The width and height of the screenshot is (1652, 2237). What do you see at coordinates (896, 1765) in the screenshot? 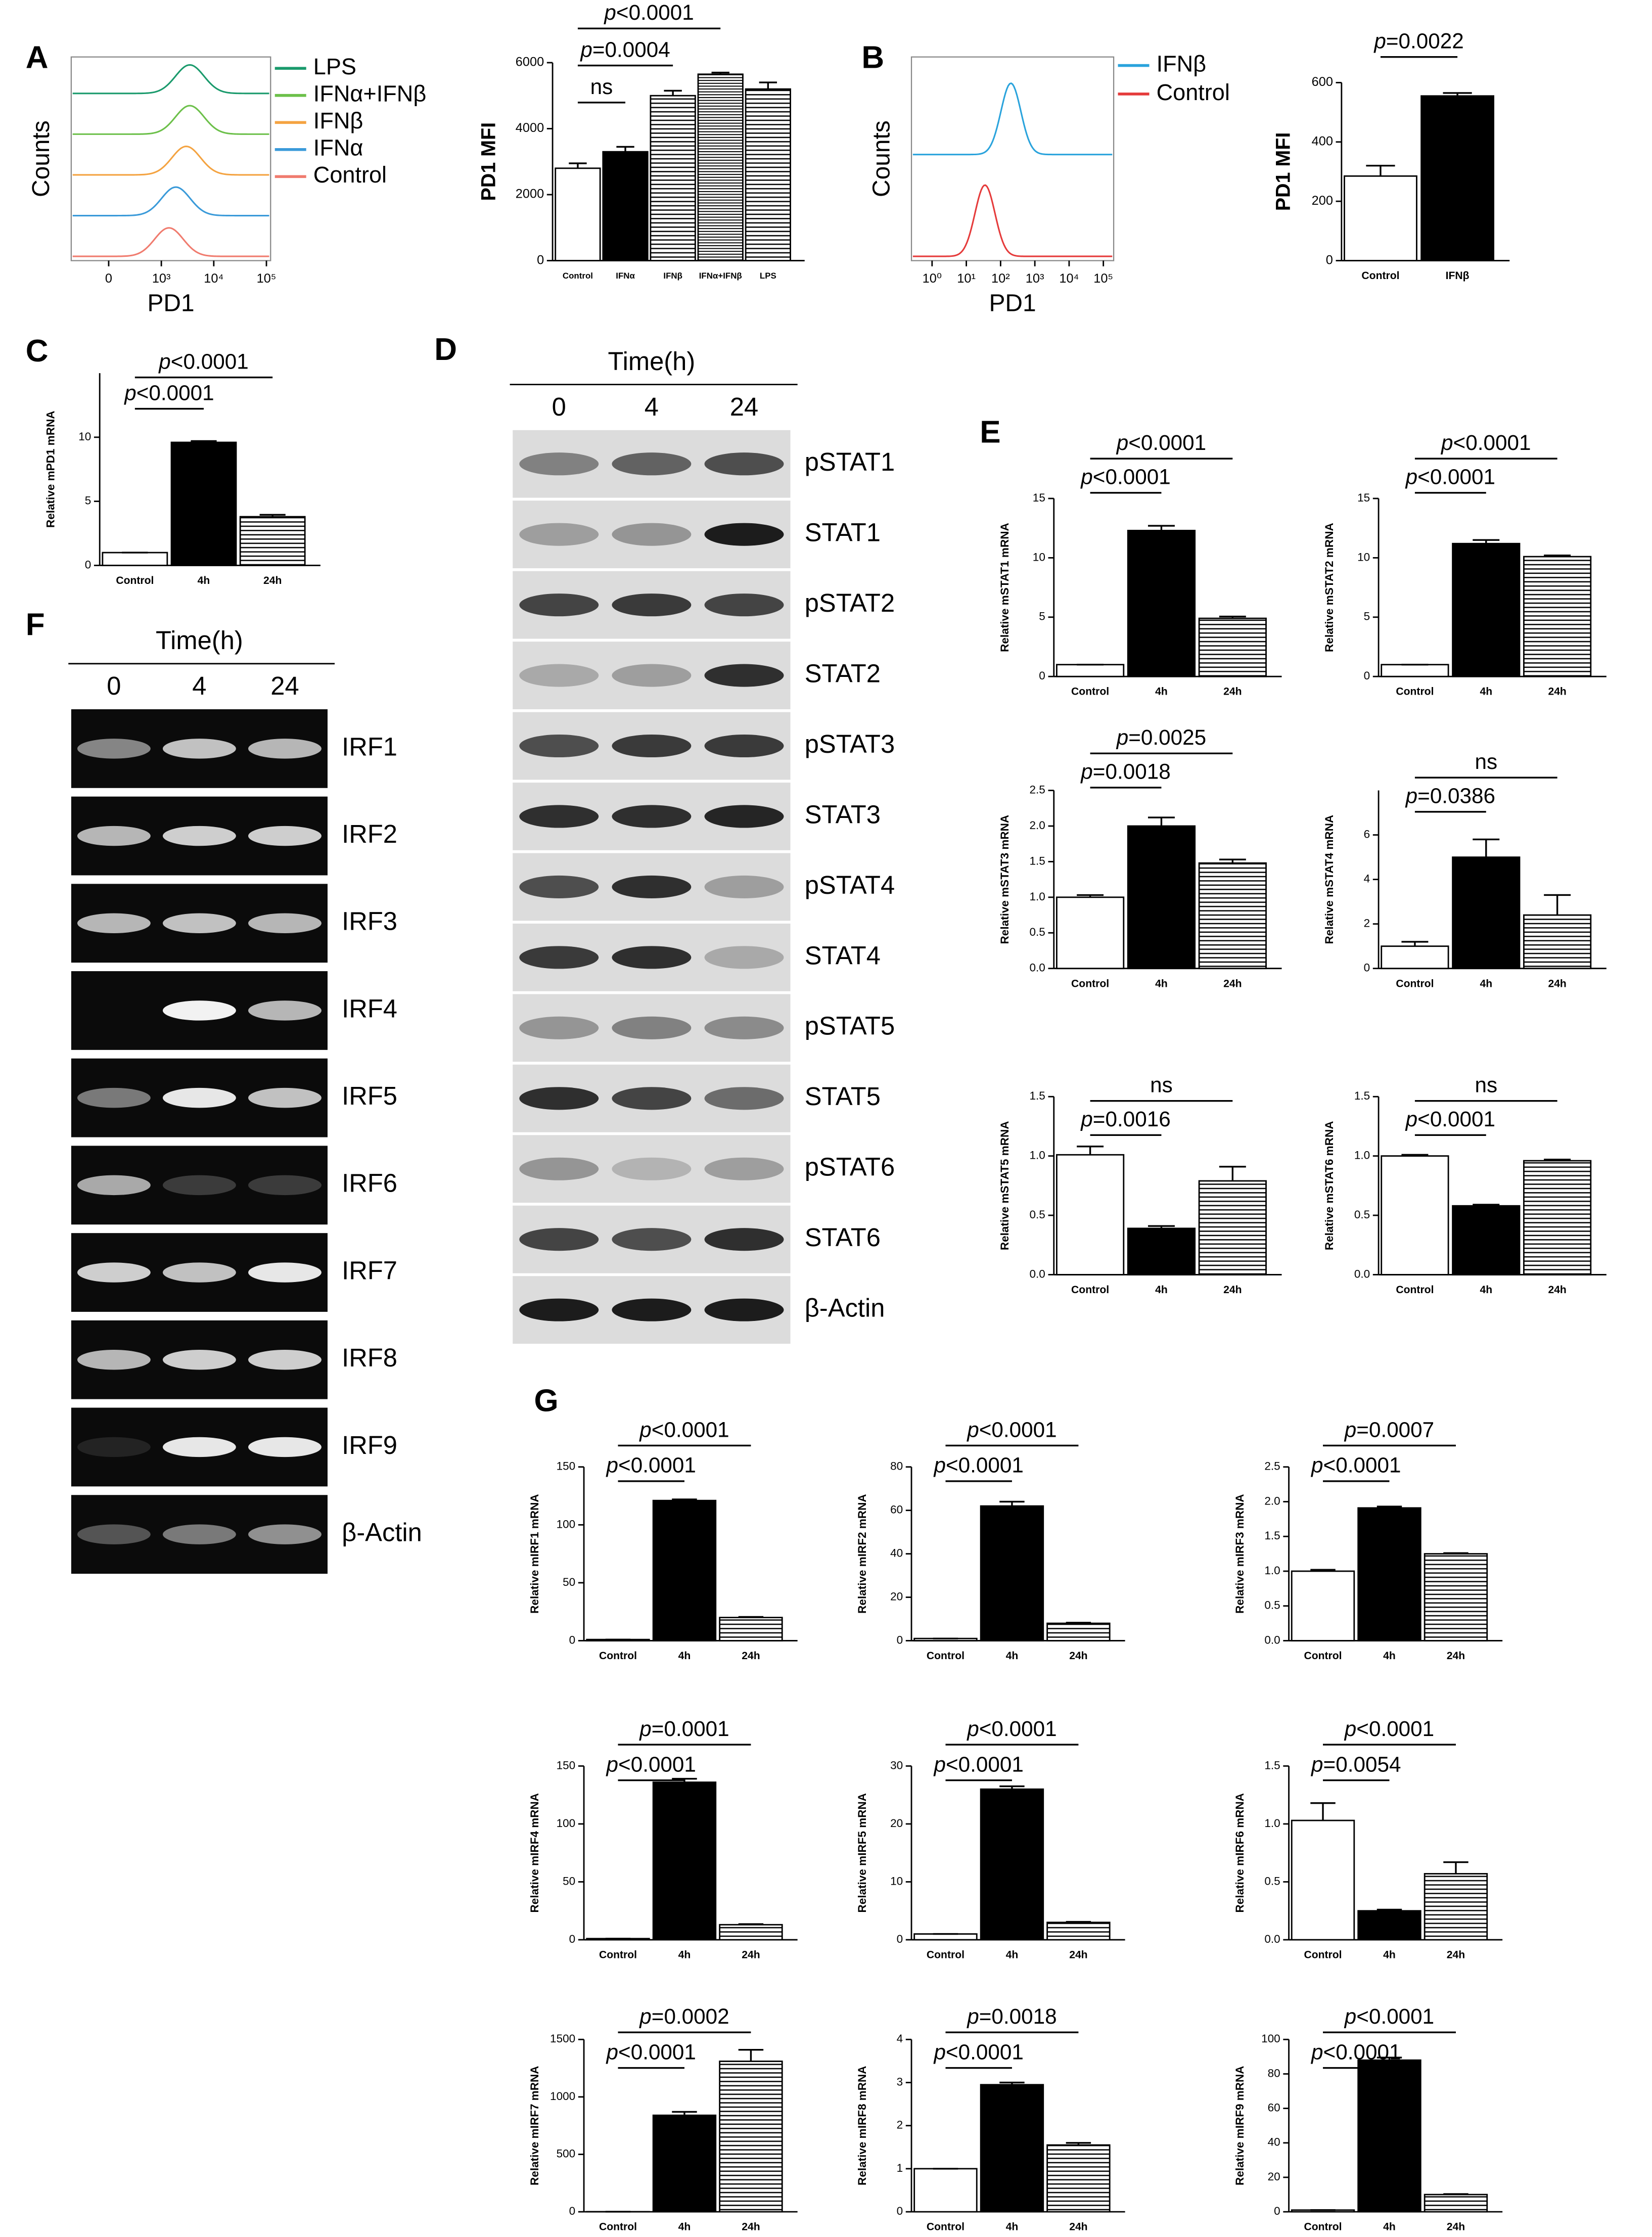
I see `y-tick-label: 30` at bounding box center [896, 1765].